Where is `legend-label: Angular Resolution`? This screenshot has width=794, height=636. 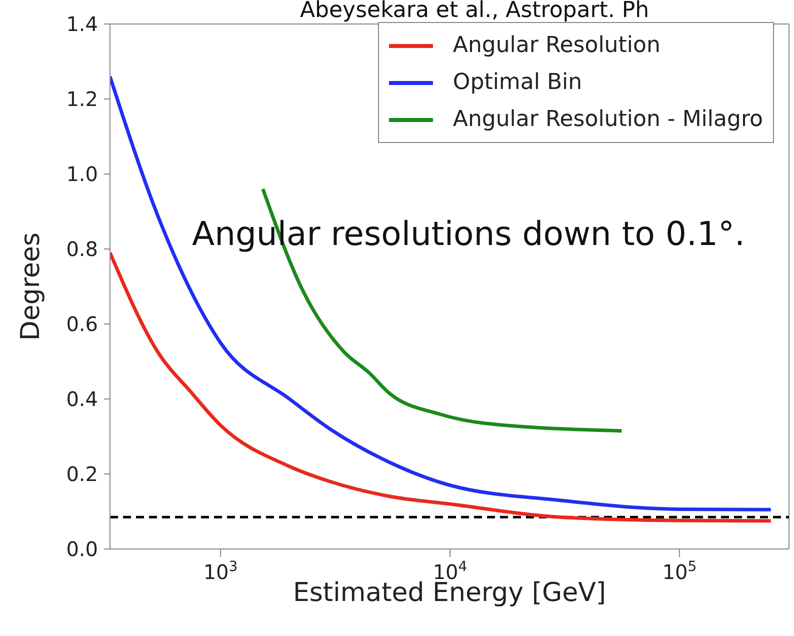 legend-label: Angular Resolution is located at coordinates (556, 46).